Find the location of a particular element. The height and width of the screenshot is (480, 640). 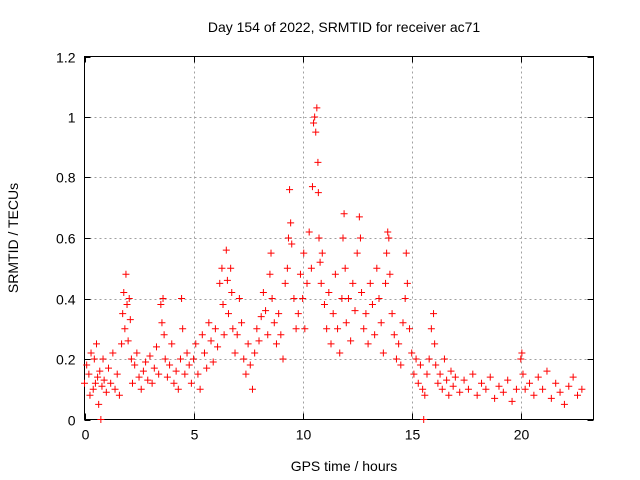

y-tick-label: 1 is located at coordinates (72, 118).